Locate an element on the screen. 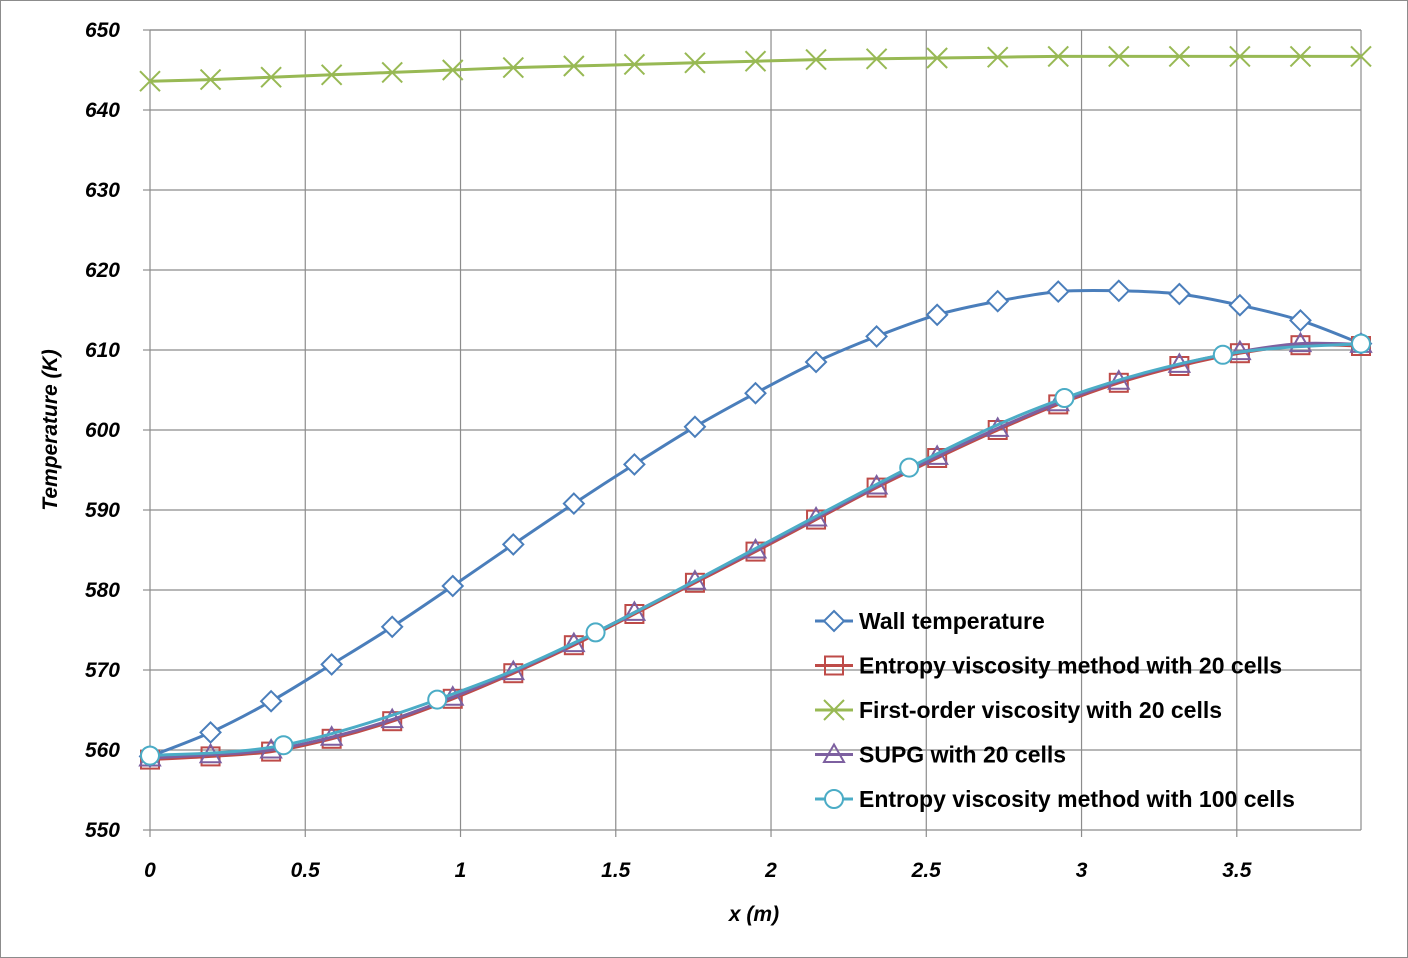 The width and height of the screenshot is (1408, 958). y-tick-label: 620 is located at coordinates (102, 270).